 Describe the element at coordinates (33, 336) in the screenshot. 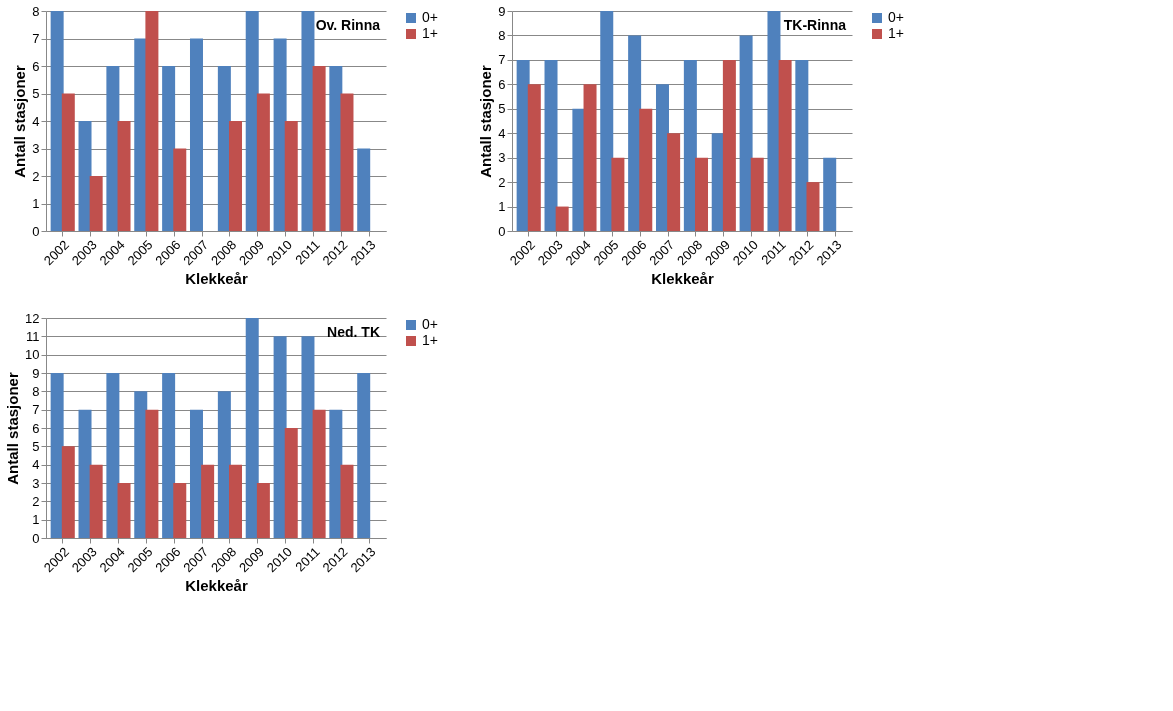

I see `y-tick-label: 11` at that location.